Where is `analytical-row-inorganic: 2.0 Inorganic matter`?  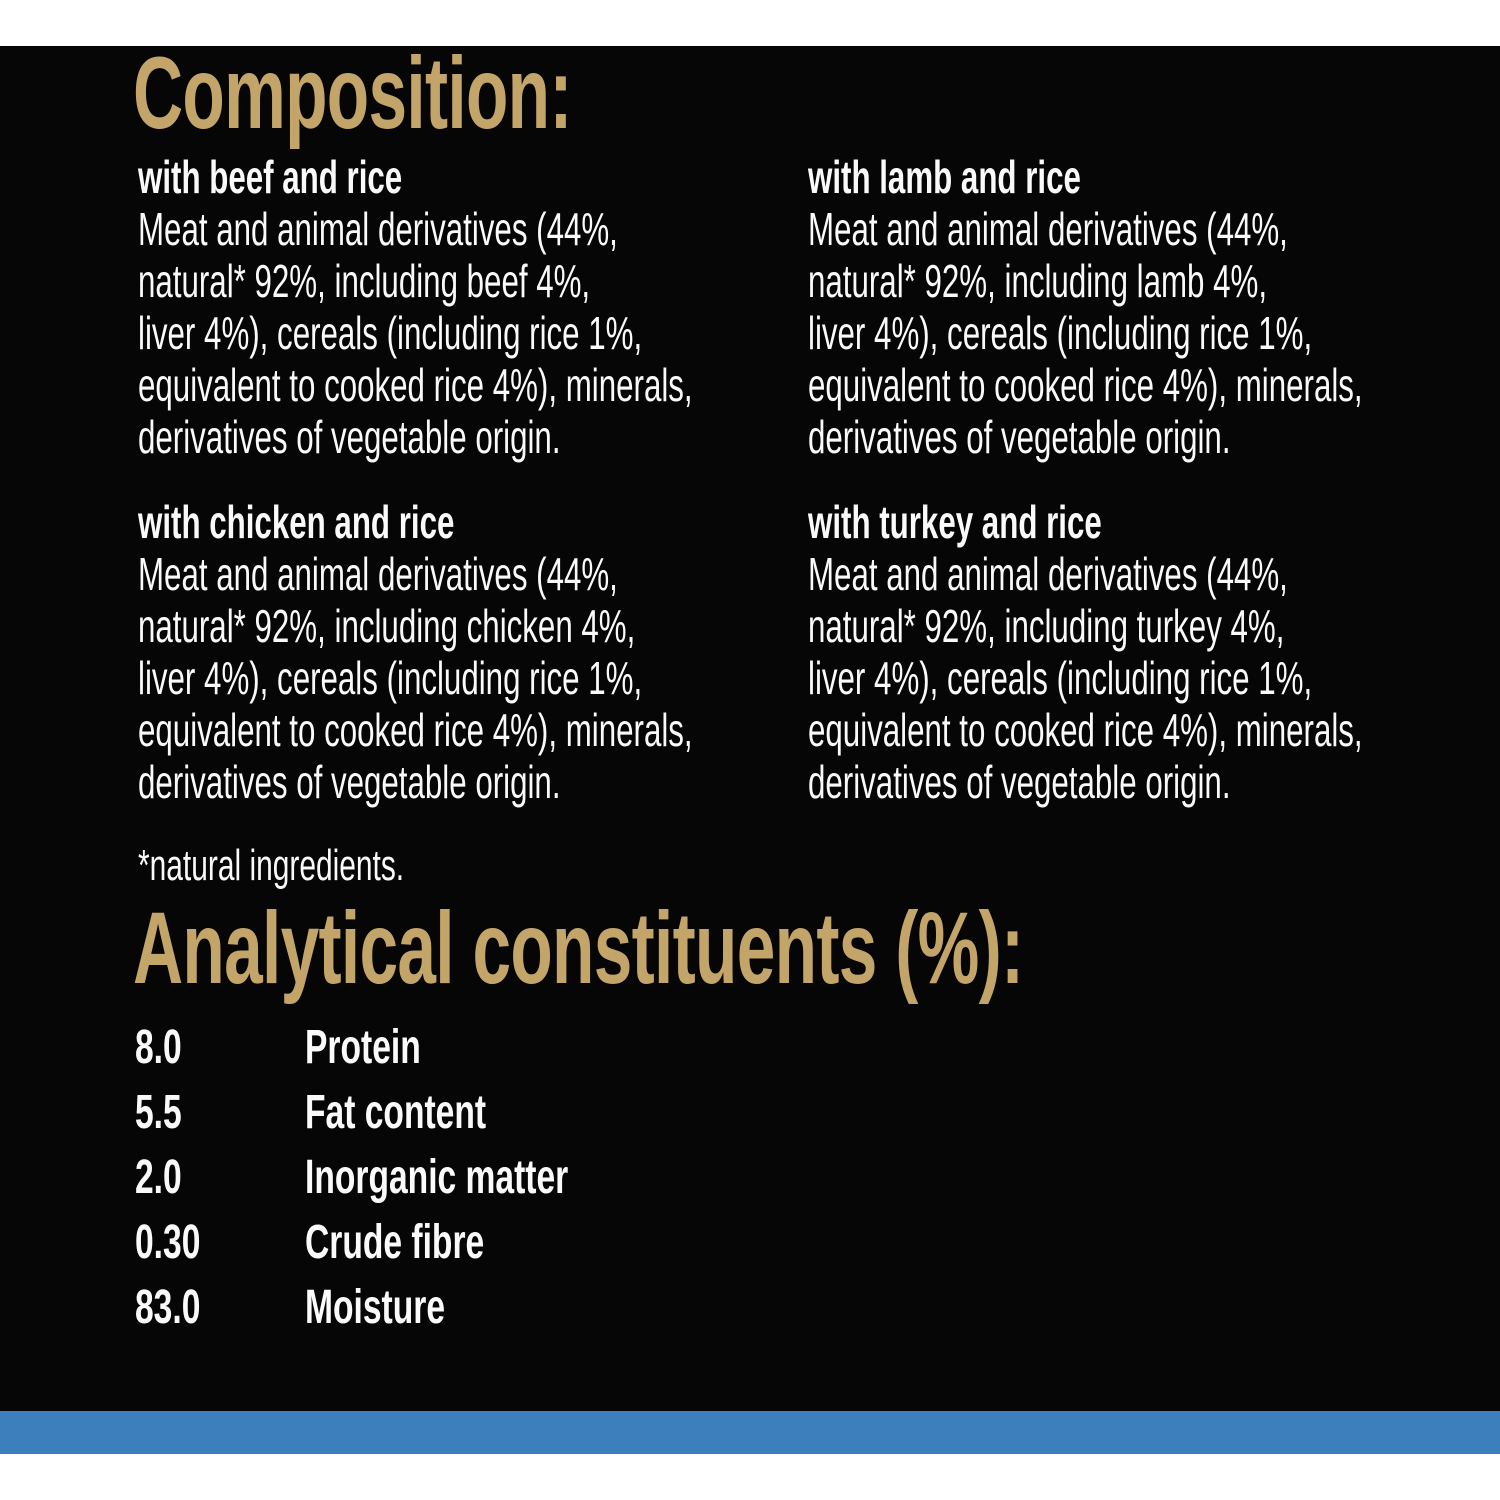
analytical-row-inorganic: 2.0 Inorganic matter is located at coordinates (408, 1177).